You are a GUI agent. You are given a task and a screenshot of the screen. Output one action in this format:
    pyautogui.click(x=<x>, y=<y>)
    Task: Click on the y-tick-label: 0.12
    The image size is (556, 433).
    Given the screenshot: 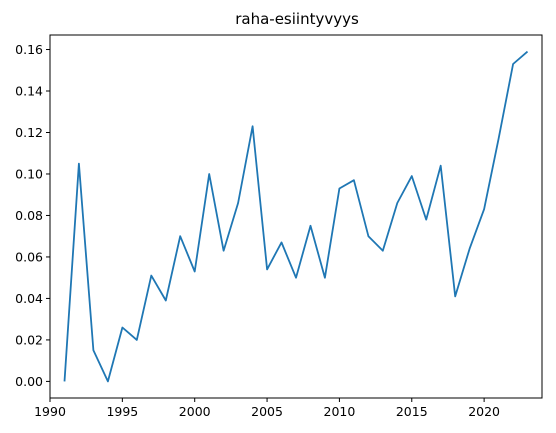 What is the action you would take?
    pyautogui.click(x=29, y=132)
    